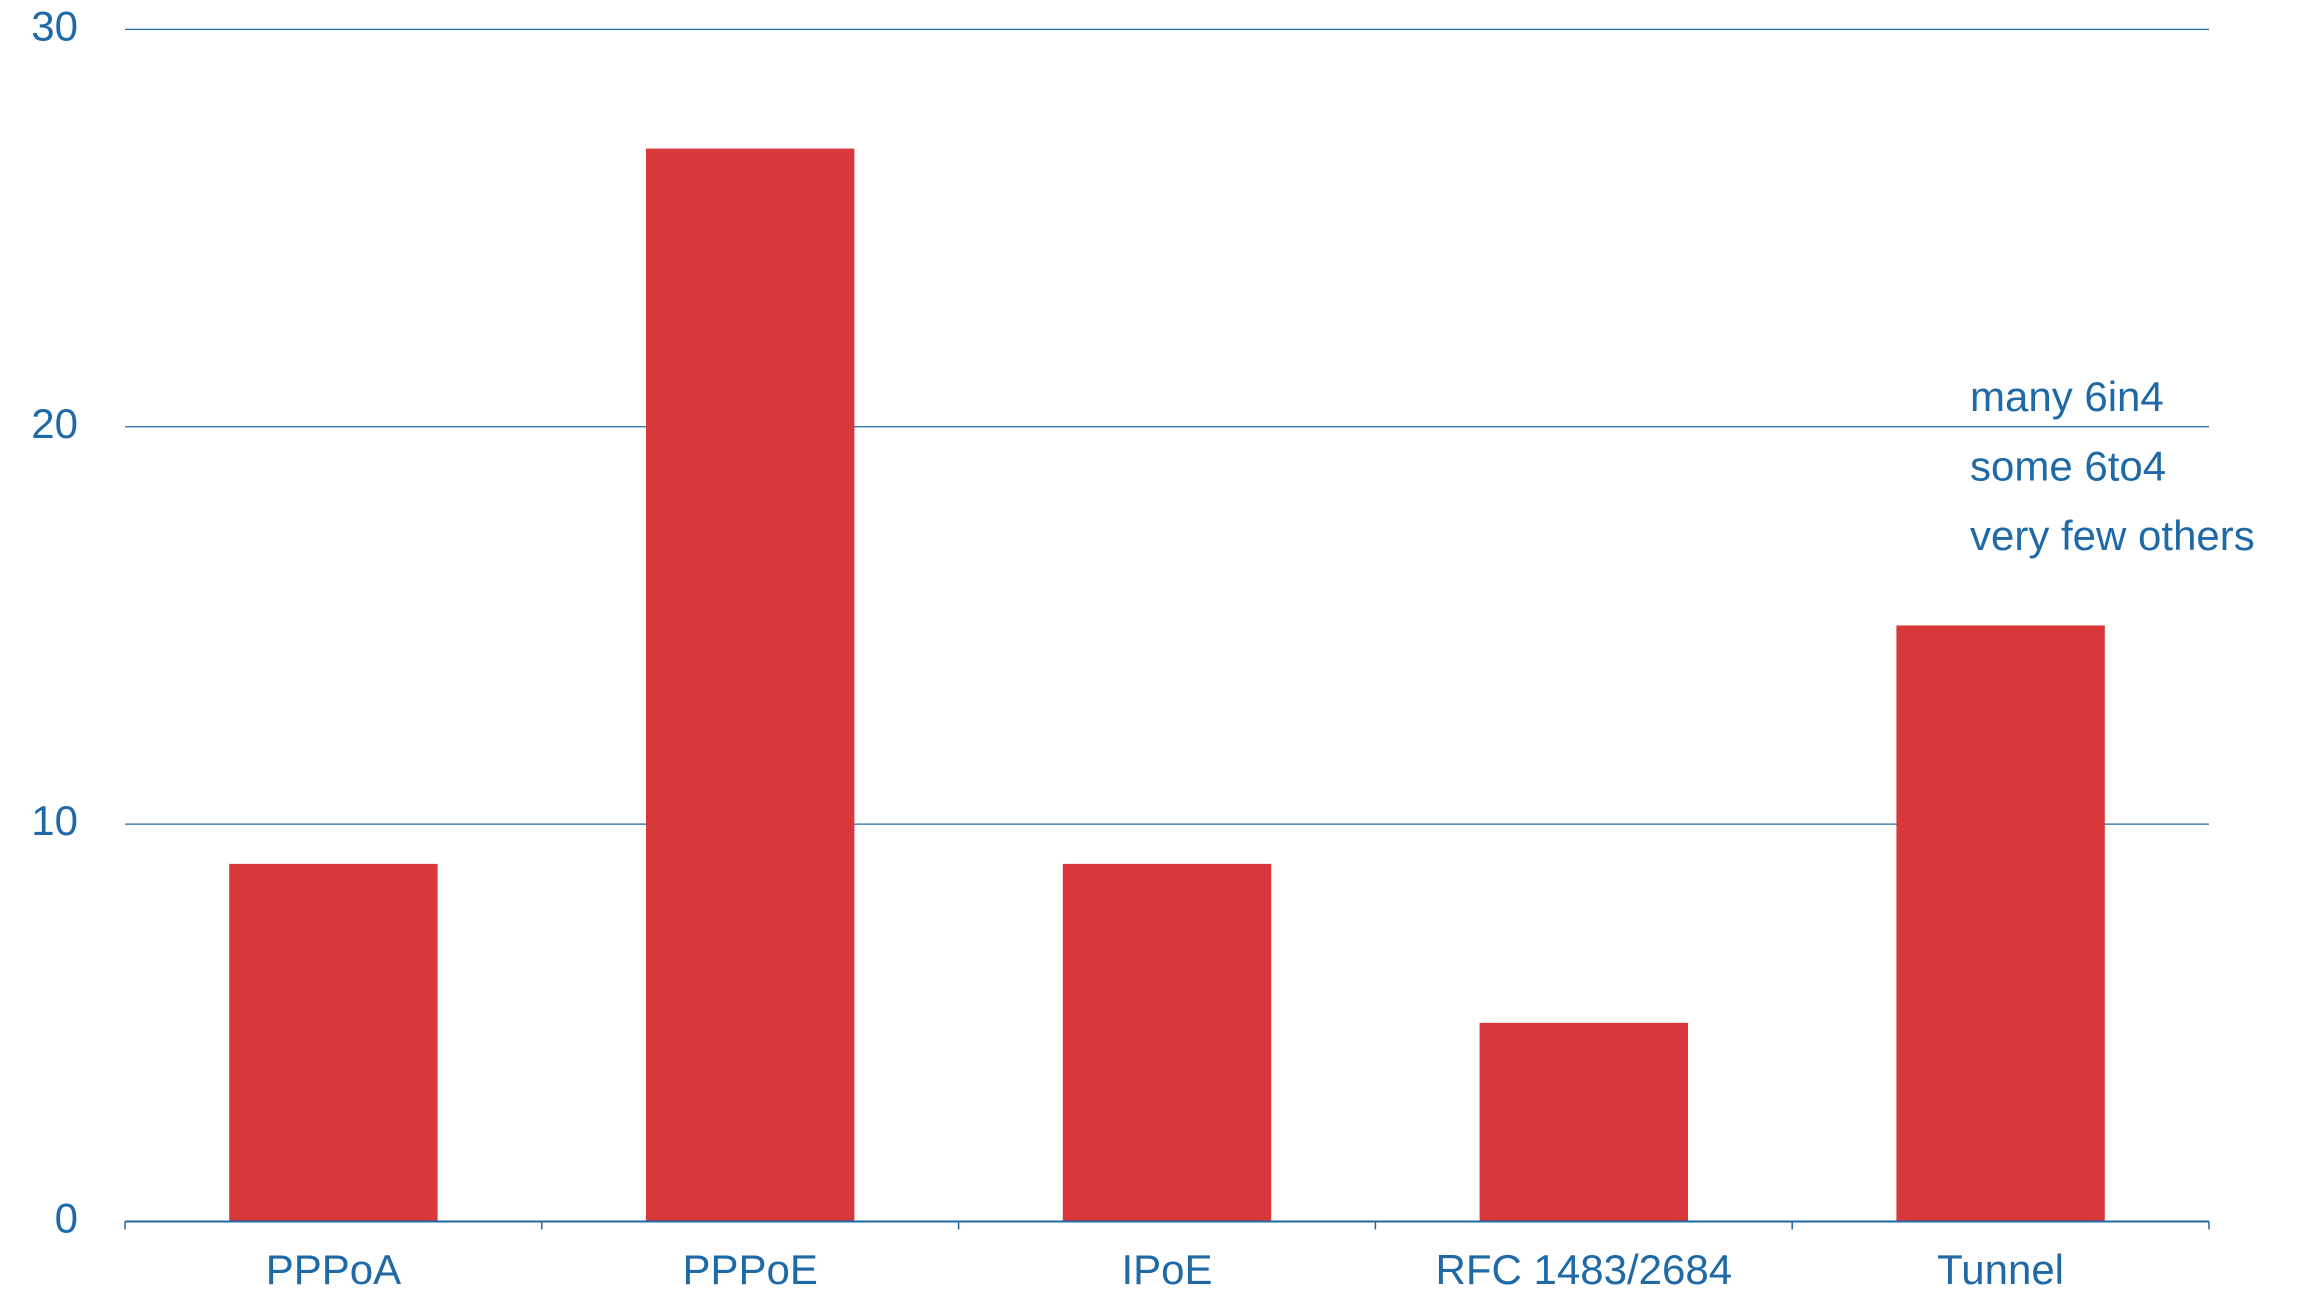 The width and height of the screenshot is (2307, 1298). Describe the element at coordinates (749, 1269) in the screenshot. I see `x-tick-label: PPPoE` at that location.